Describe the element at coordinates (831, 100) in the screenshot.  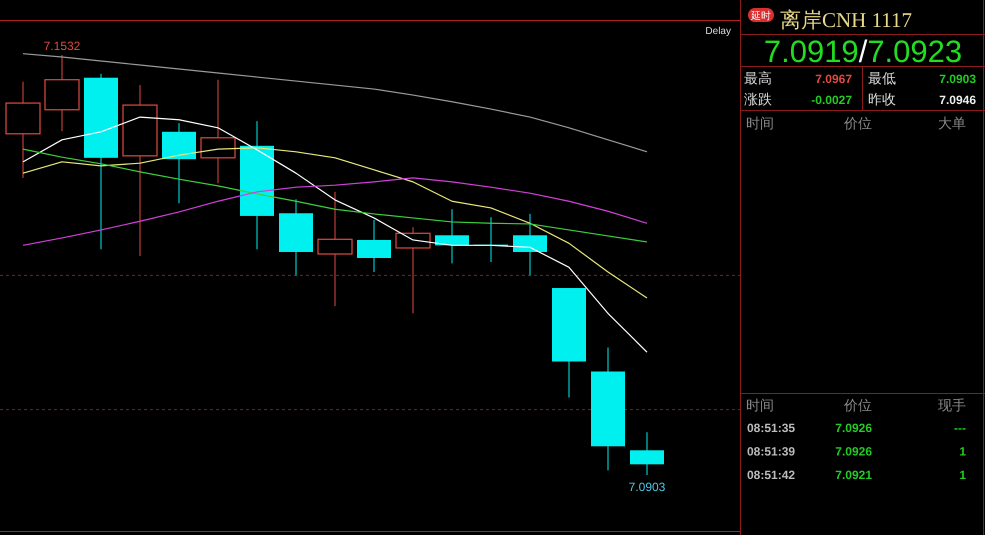
I see `text: -0.0027` at that location.